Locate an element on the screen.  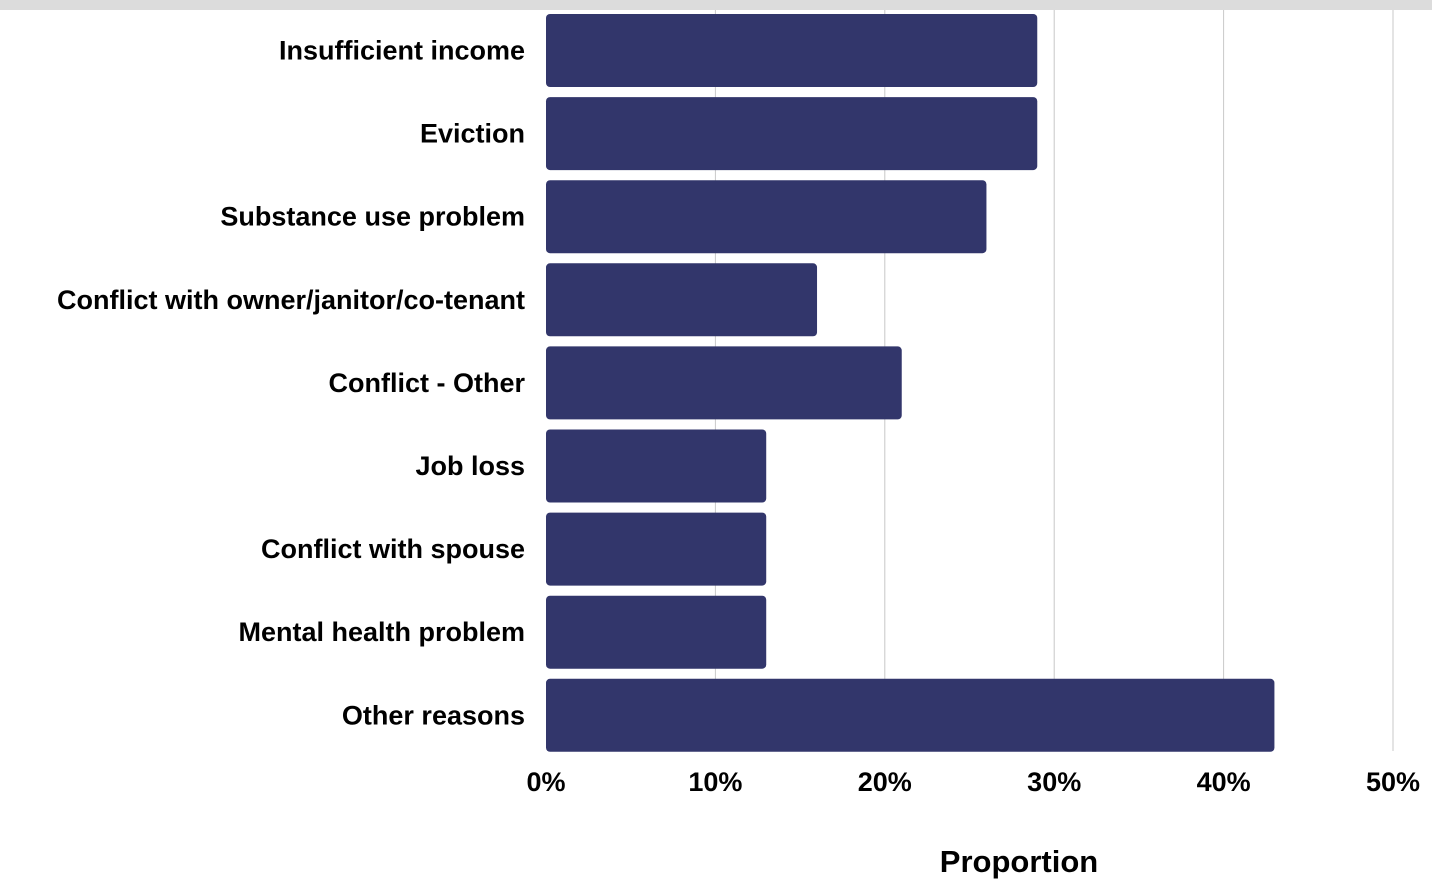
x-tick-label: 10% is located at coordinates (715, 782).